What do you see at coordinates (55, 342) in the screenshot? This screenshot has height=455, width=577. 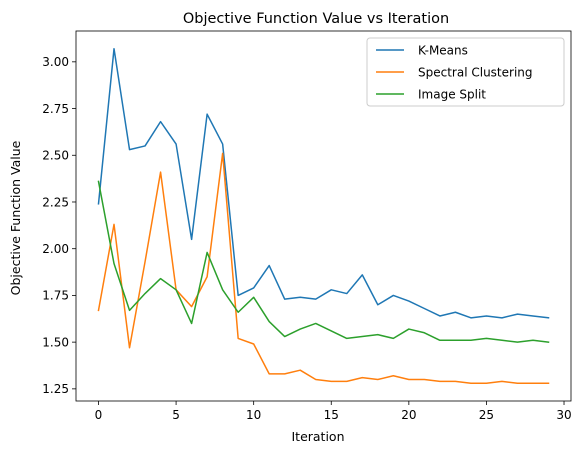 I see `y-tick-label: 1.50` at bounding box center [55, 342].